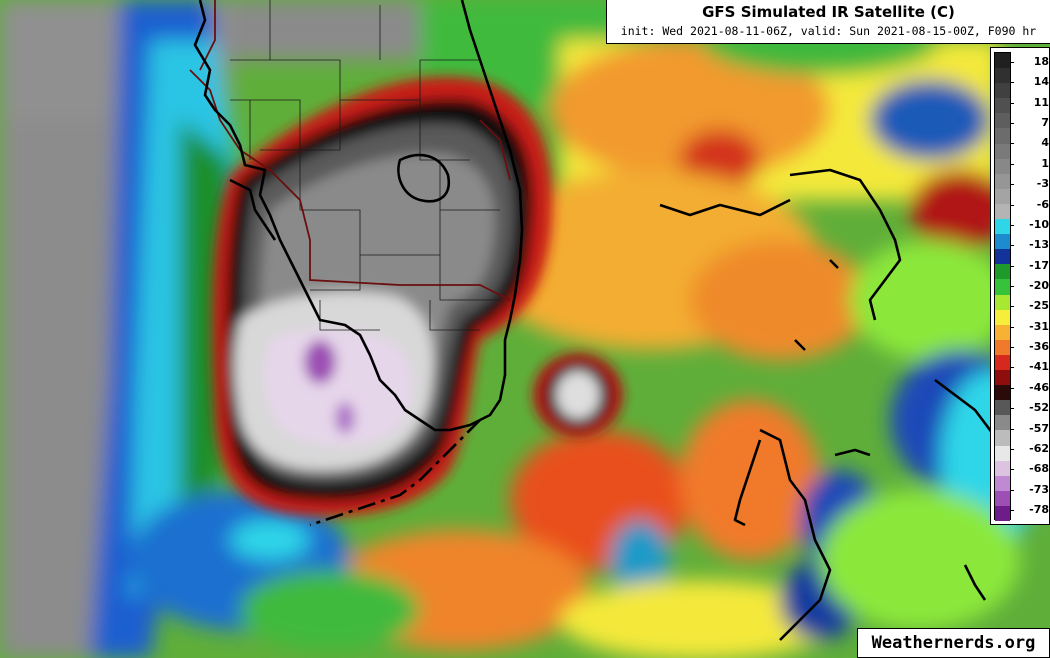  Describe the element at coordinates (1039, 224) in the screenshot. I see `colorbar-tick-label: -10` at that location.